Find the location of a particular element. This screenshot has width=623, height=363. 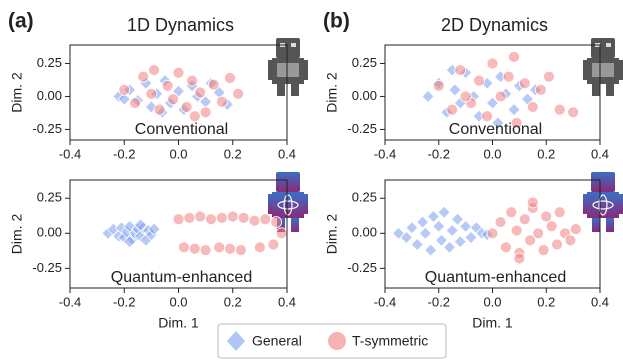

legend-label: General is located at coordinates (277, 341).